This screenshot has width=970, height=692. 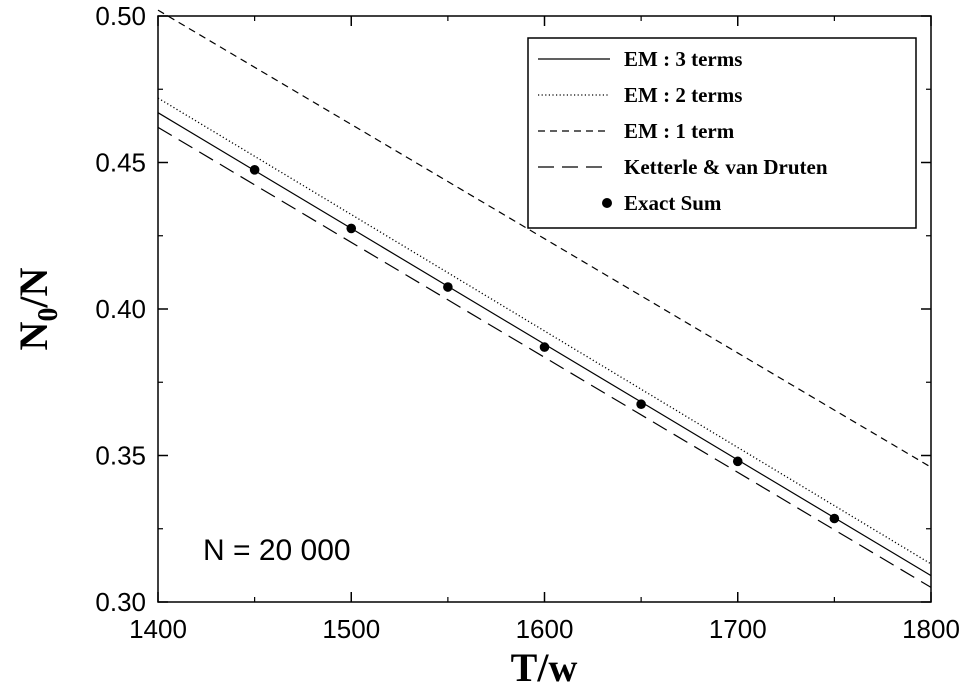 What do you see at coordinates (679, 131) in the screenshot?
I see `legend-label-em-1-term: EM : 1 term` at bounding box center [679, 131].